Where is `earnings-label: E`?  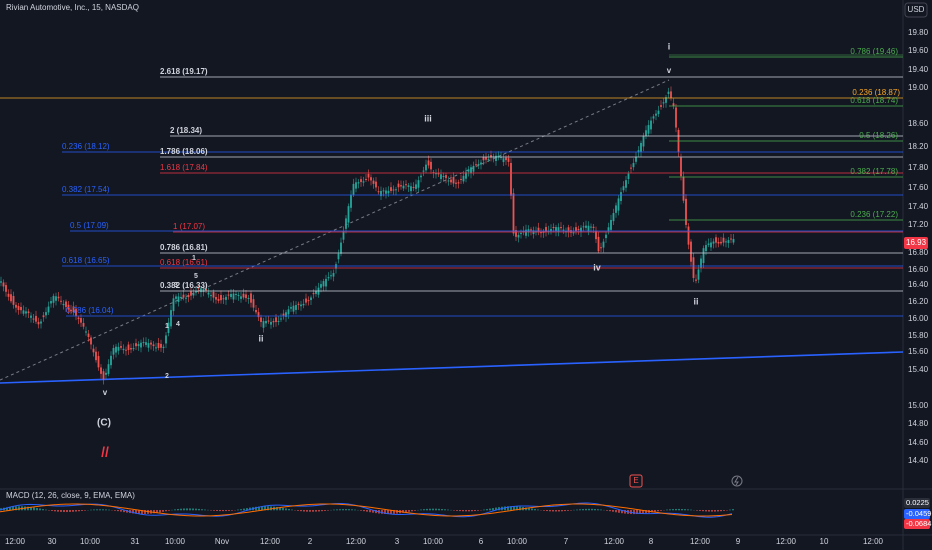
earnings-label: E is located at coordinates (635, 480).